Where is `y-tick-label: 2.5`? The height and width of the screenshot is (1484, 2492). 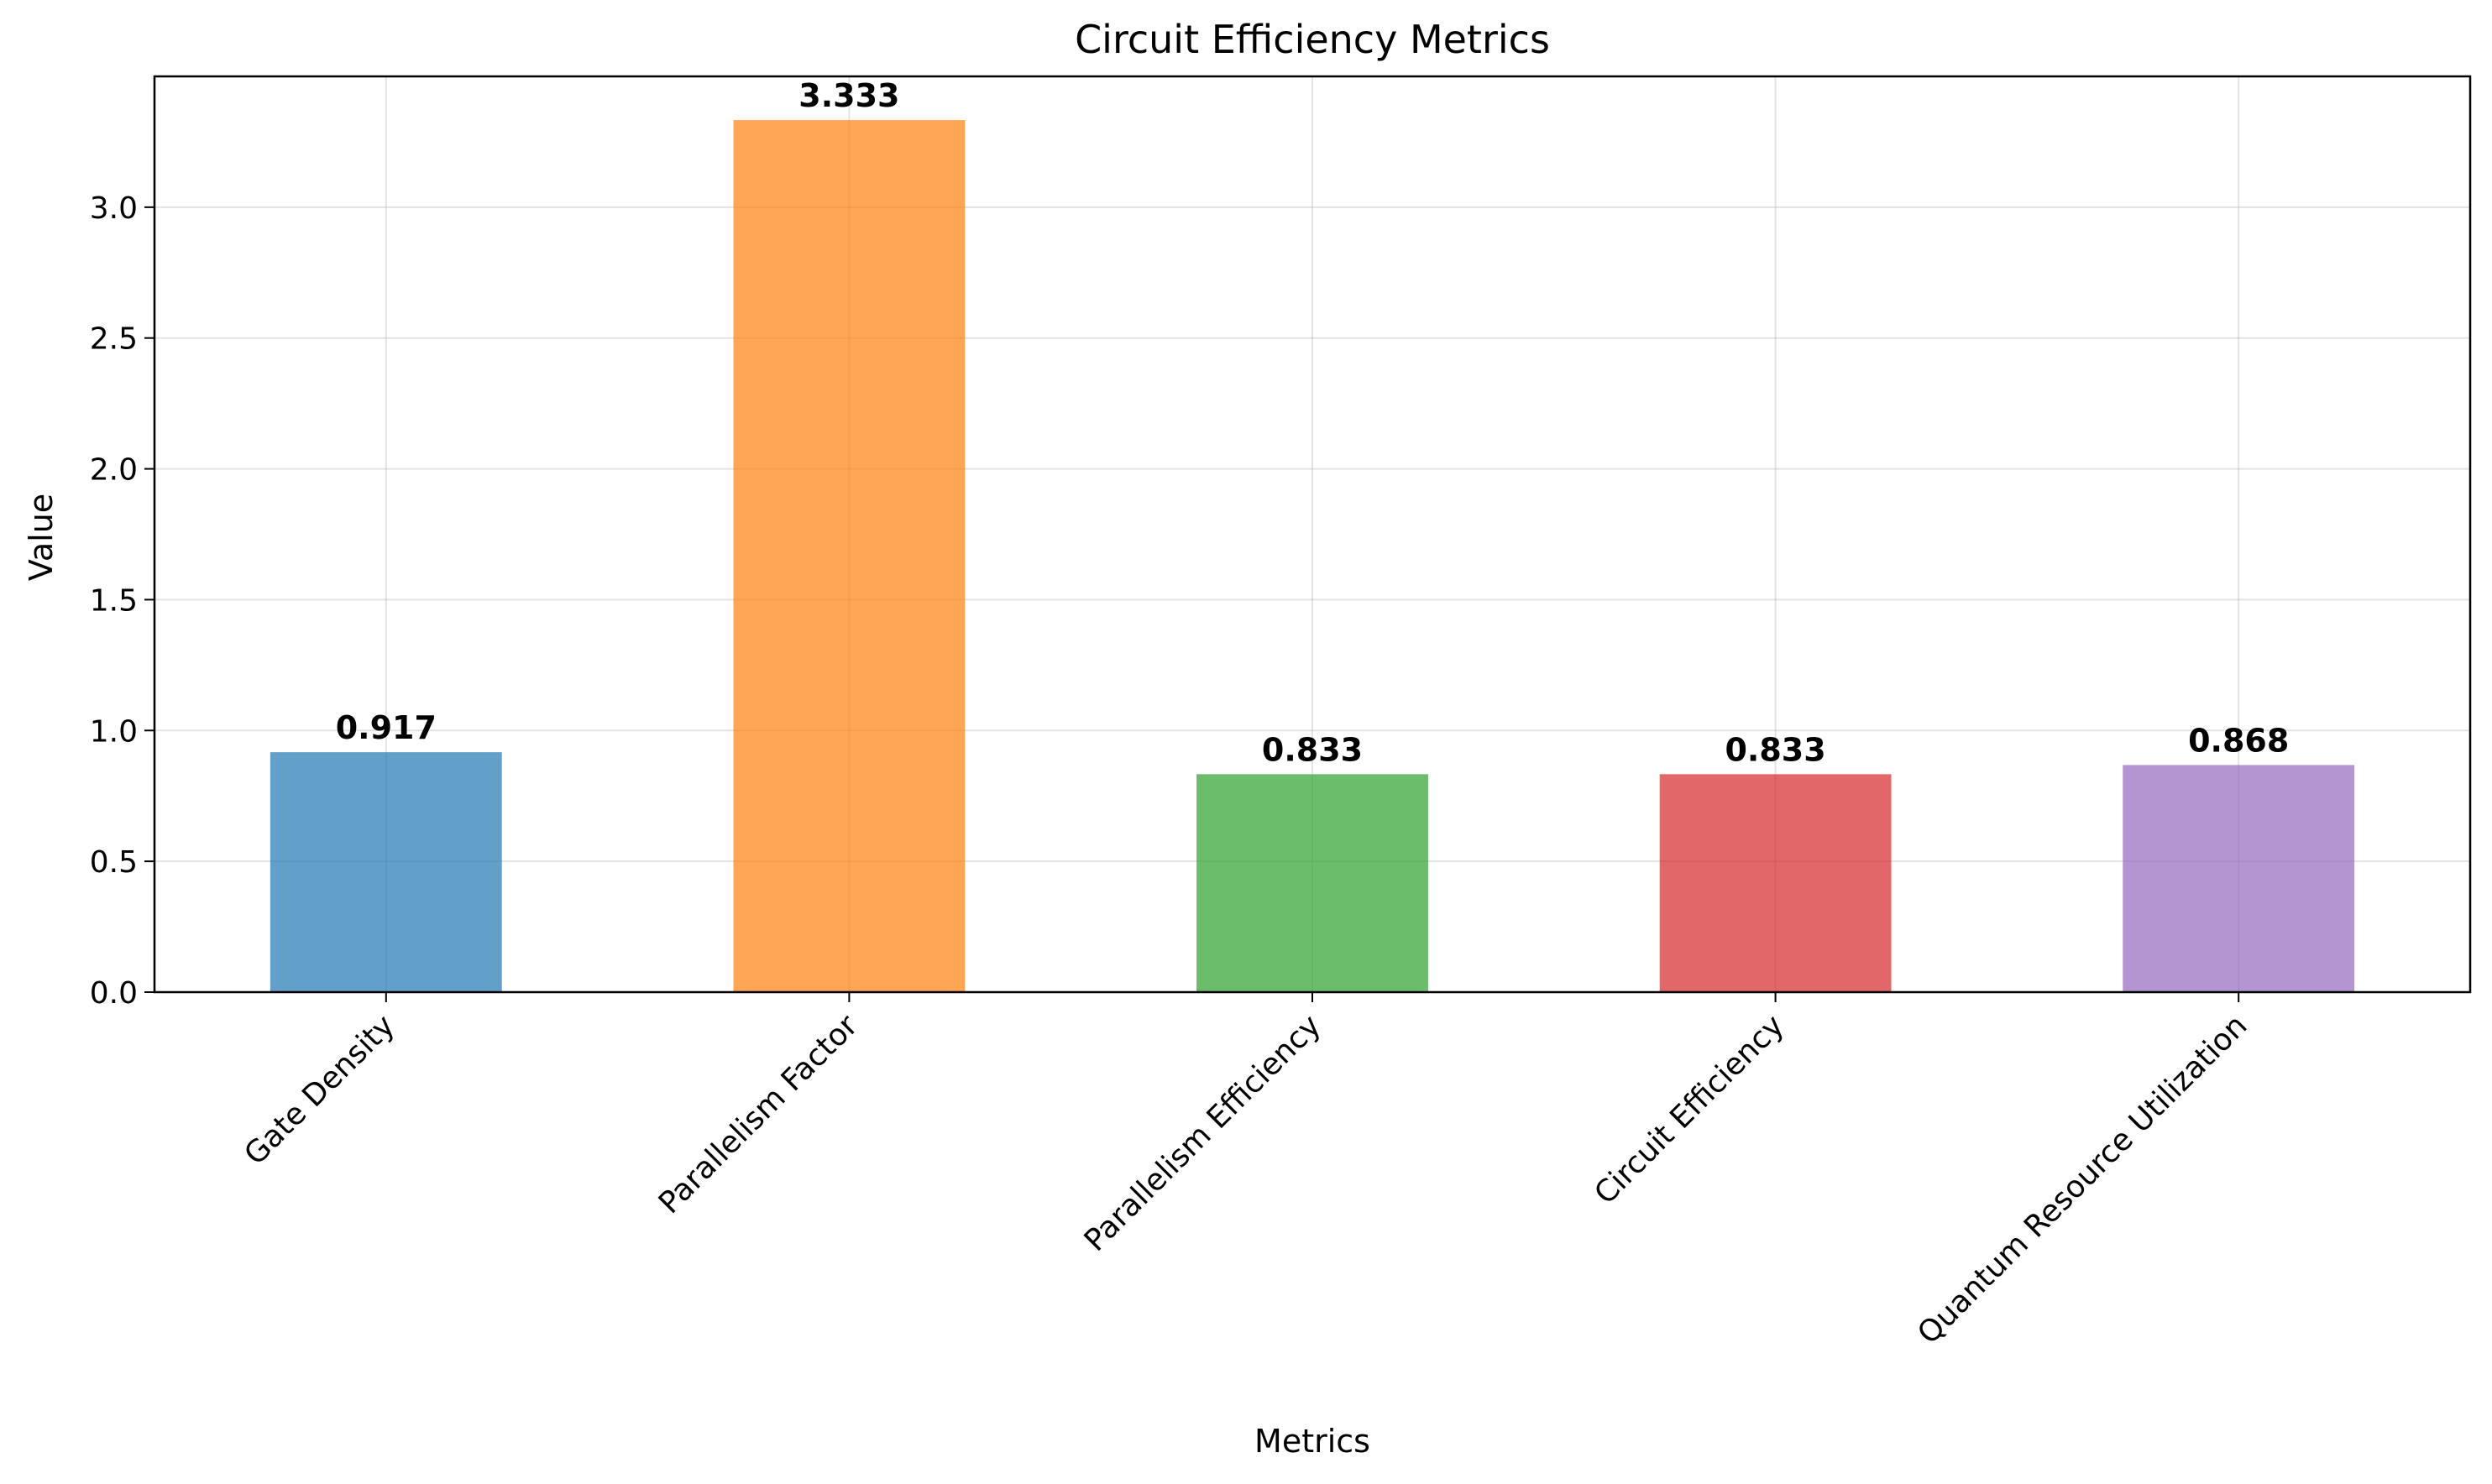
y-tick-label: 2.5 is located at coordinates (114, 339).